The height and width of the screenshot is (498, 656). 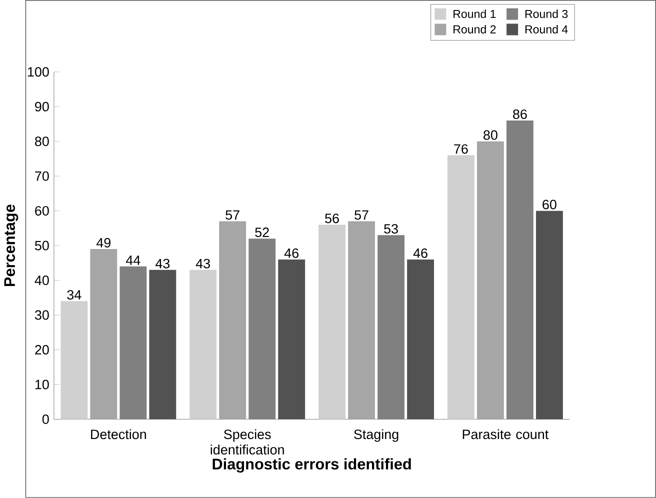 I want to click on x-tick-label: Parasite count, so click(x=505, y=434).